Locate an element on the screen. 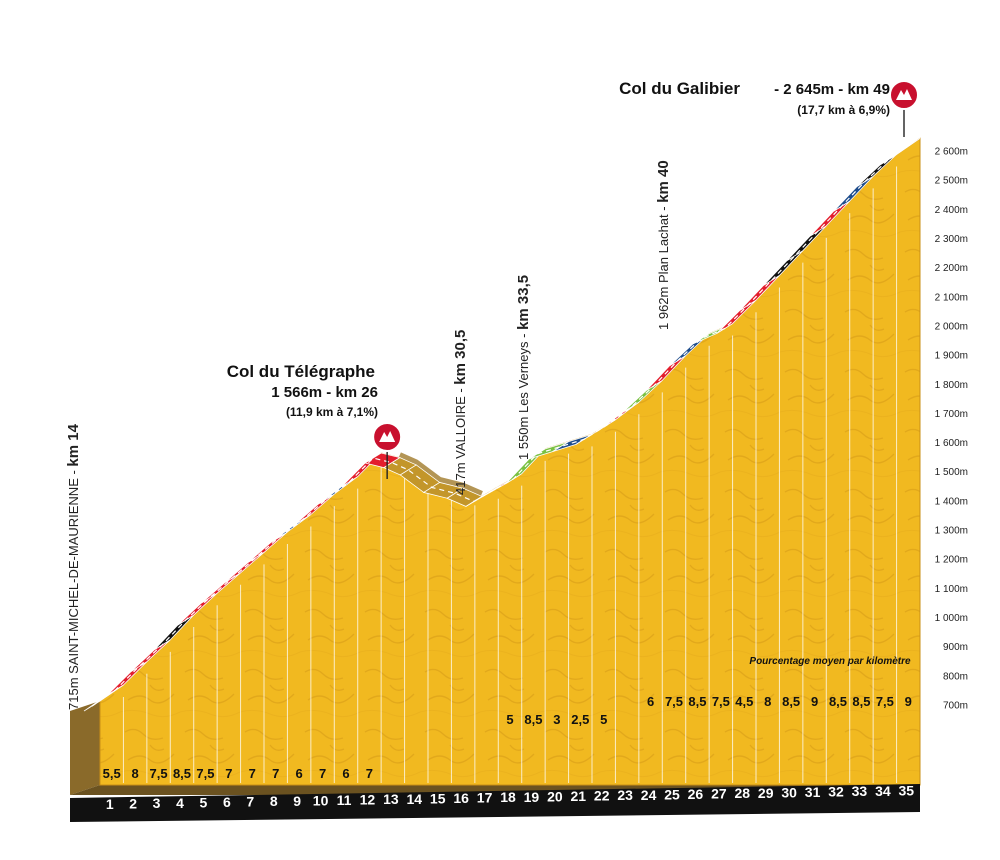  altitude-tick-label: 1 500m is located at coordinates (951, 472).